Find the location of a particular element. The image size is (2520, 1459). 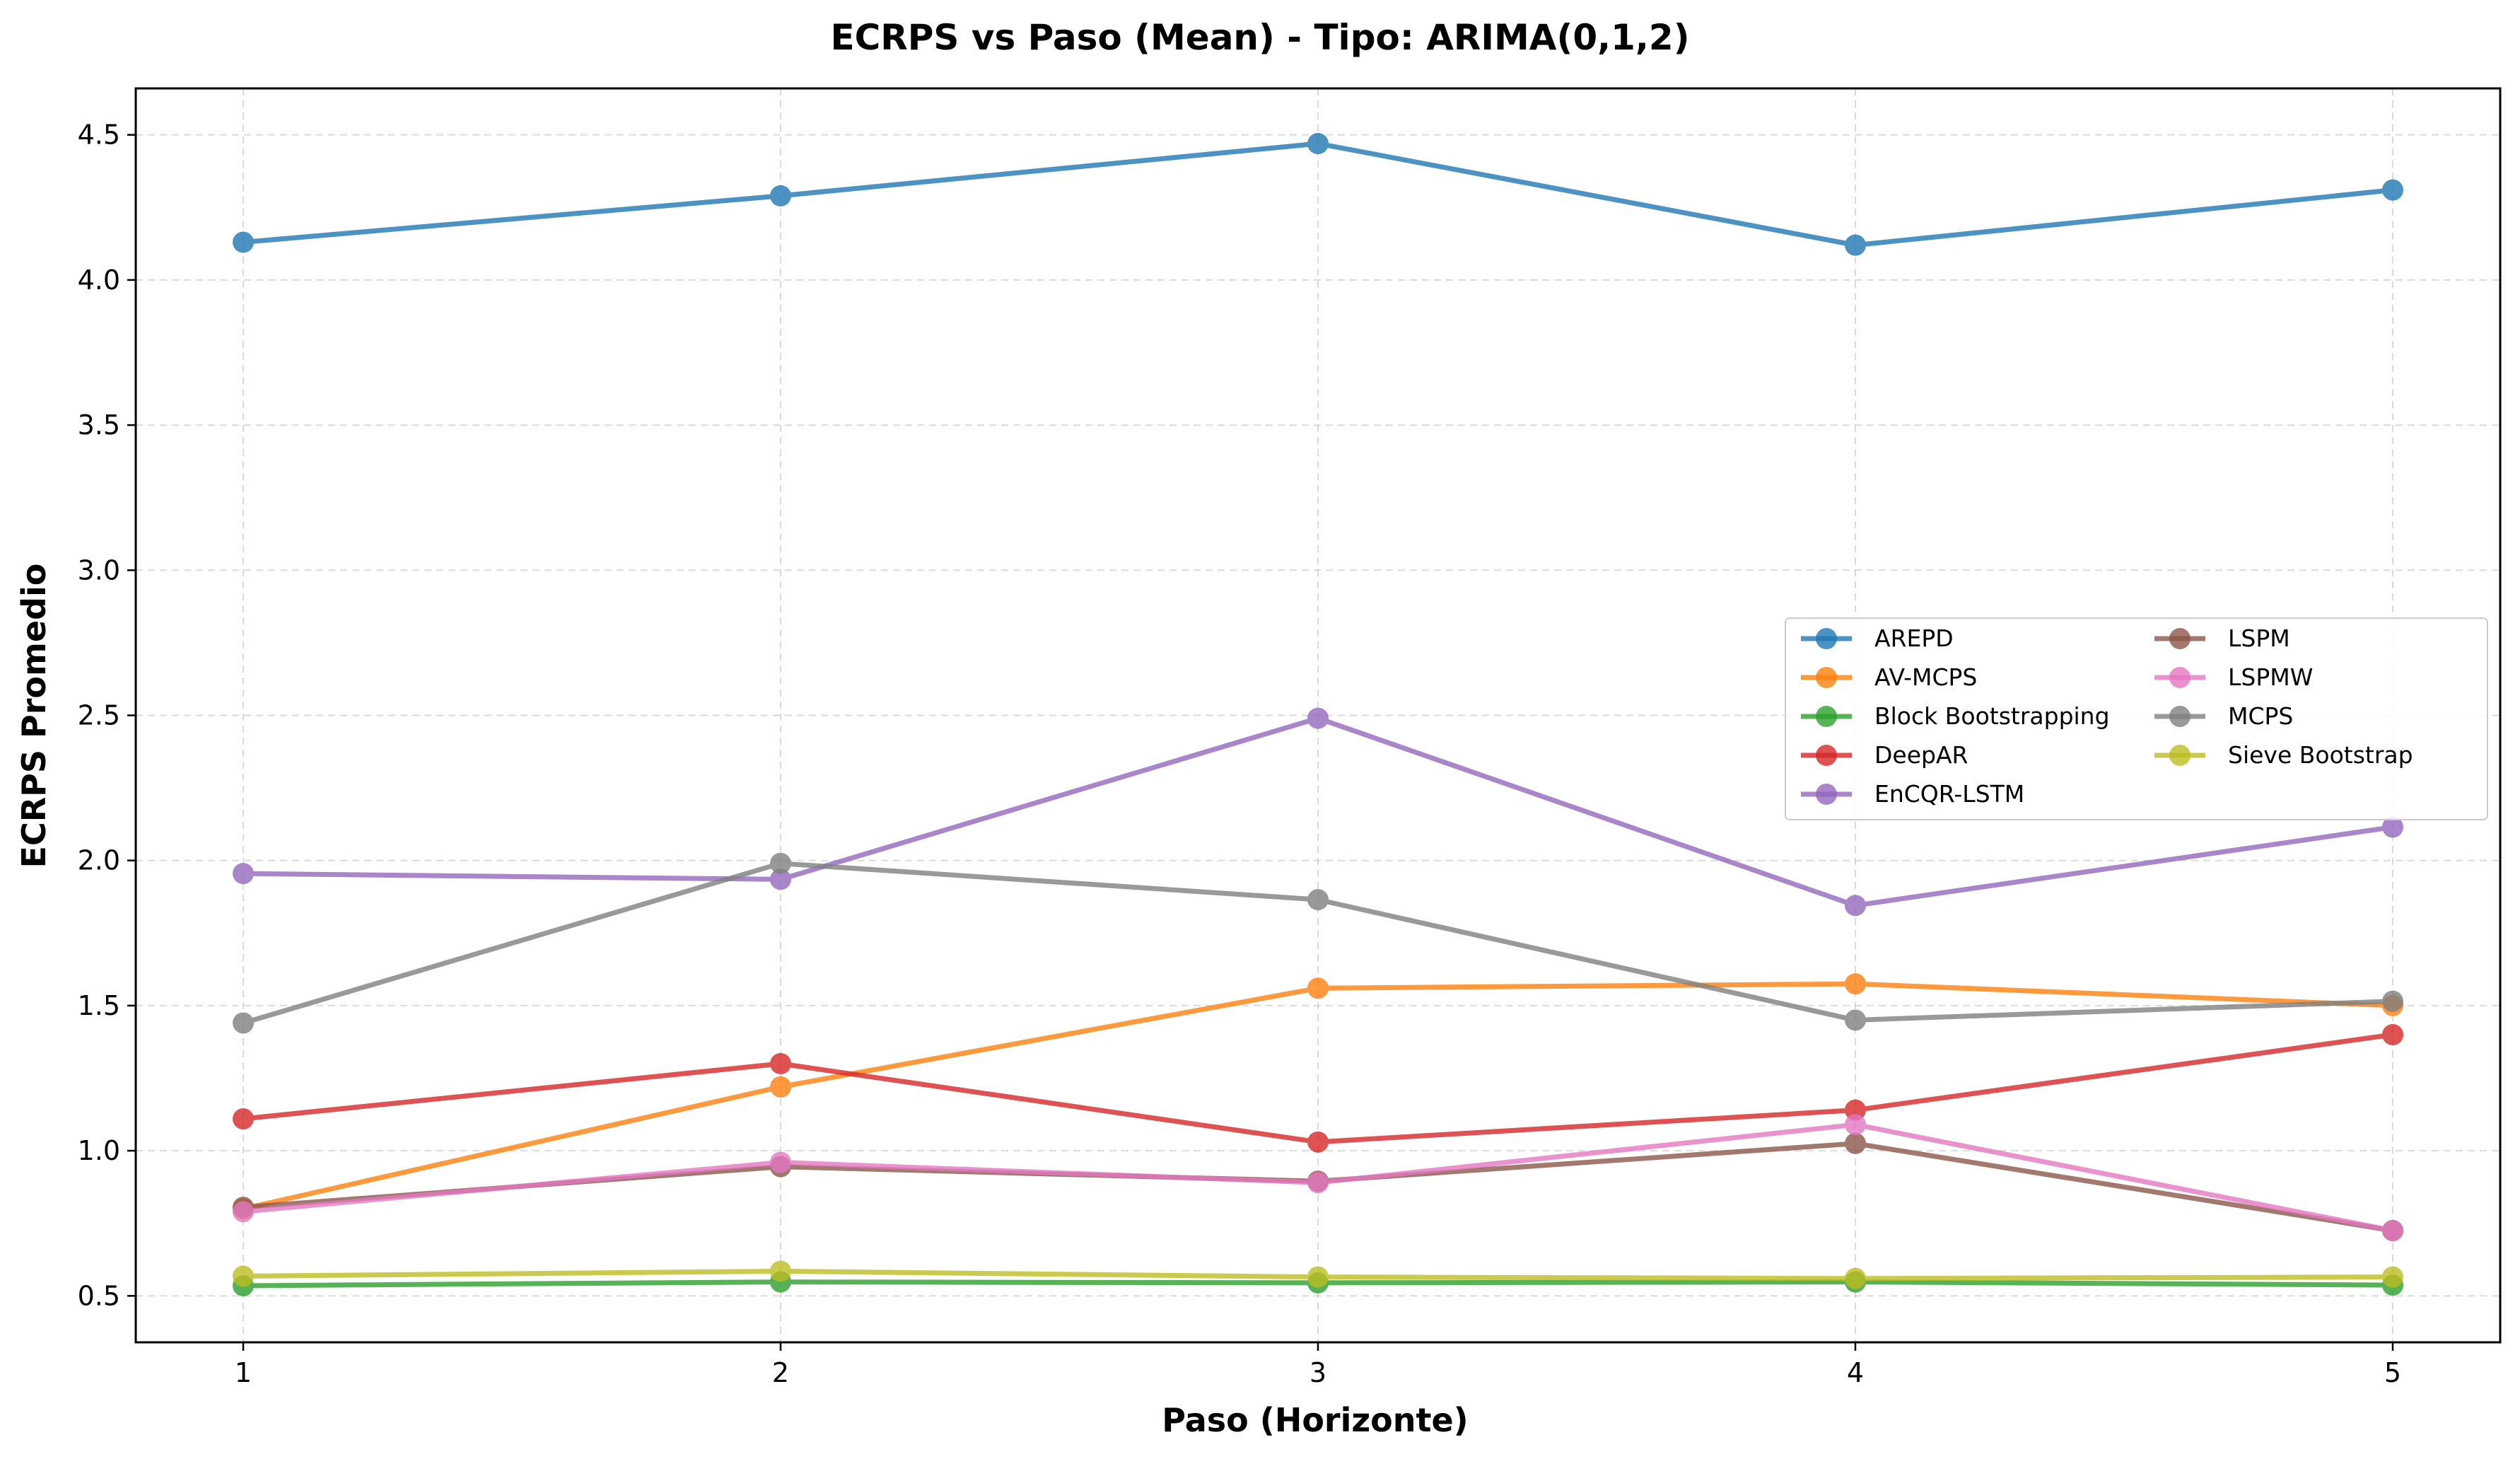

x-tick-label: 5 is located at coordinates (2392, 1372).